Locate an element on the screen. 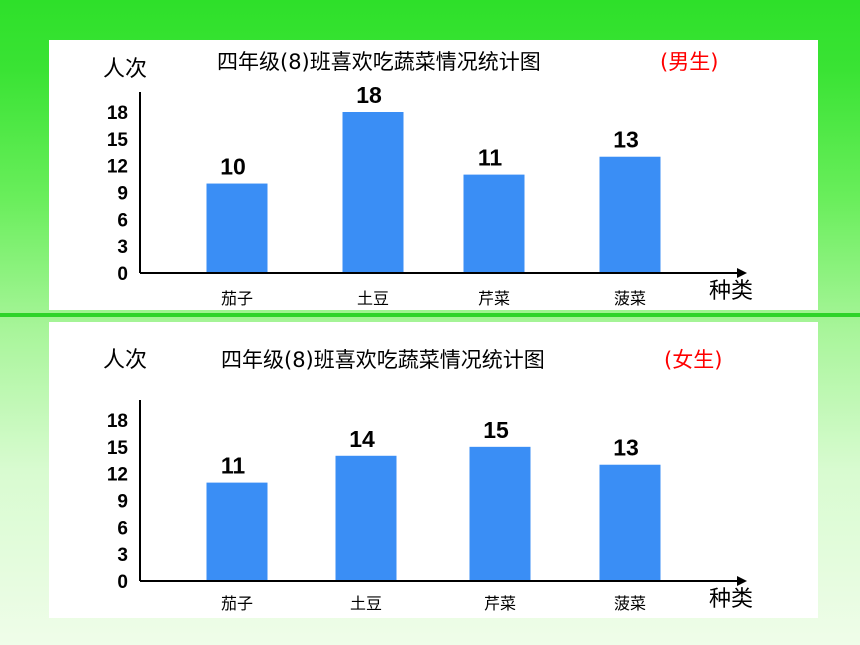 Image resolution: width=860 pixels, height=645 pixels. value-label-2: 11 is located at coordinates (490, 158).